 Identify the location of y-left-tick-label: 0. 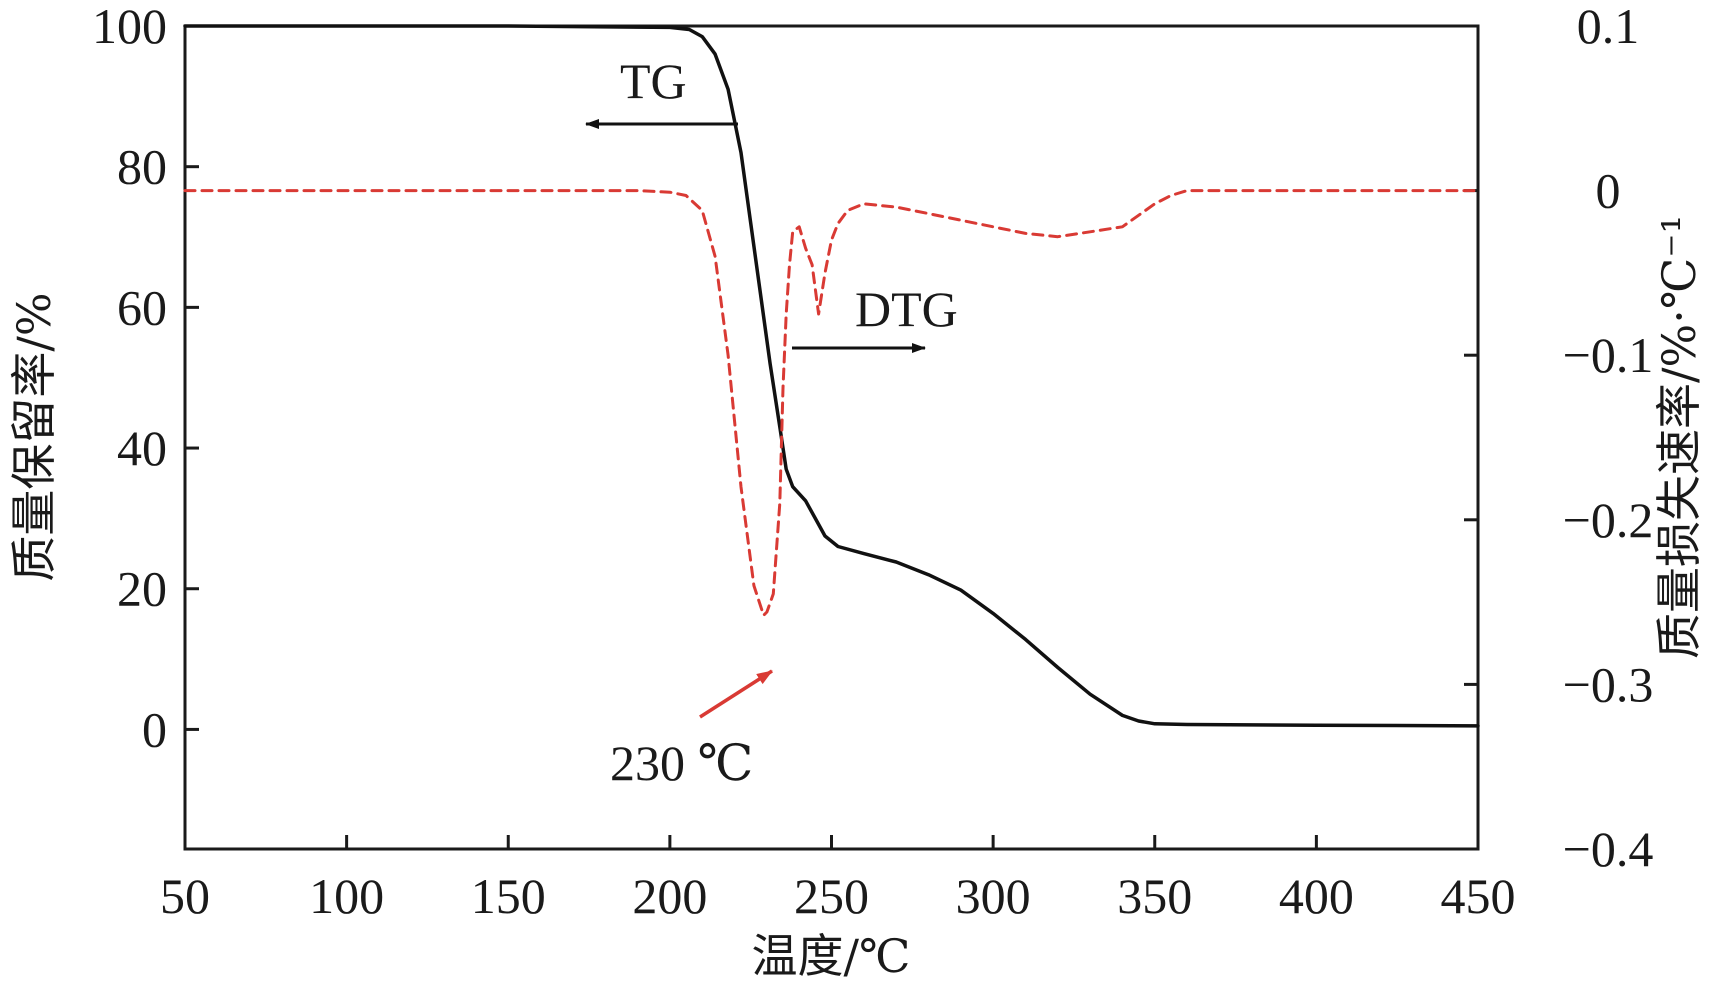
(154, 729).